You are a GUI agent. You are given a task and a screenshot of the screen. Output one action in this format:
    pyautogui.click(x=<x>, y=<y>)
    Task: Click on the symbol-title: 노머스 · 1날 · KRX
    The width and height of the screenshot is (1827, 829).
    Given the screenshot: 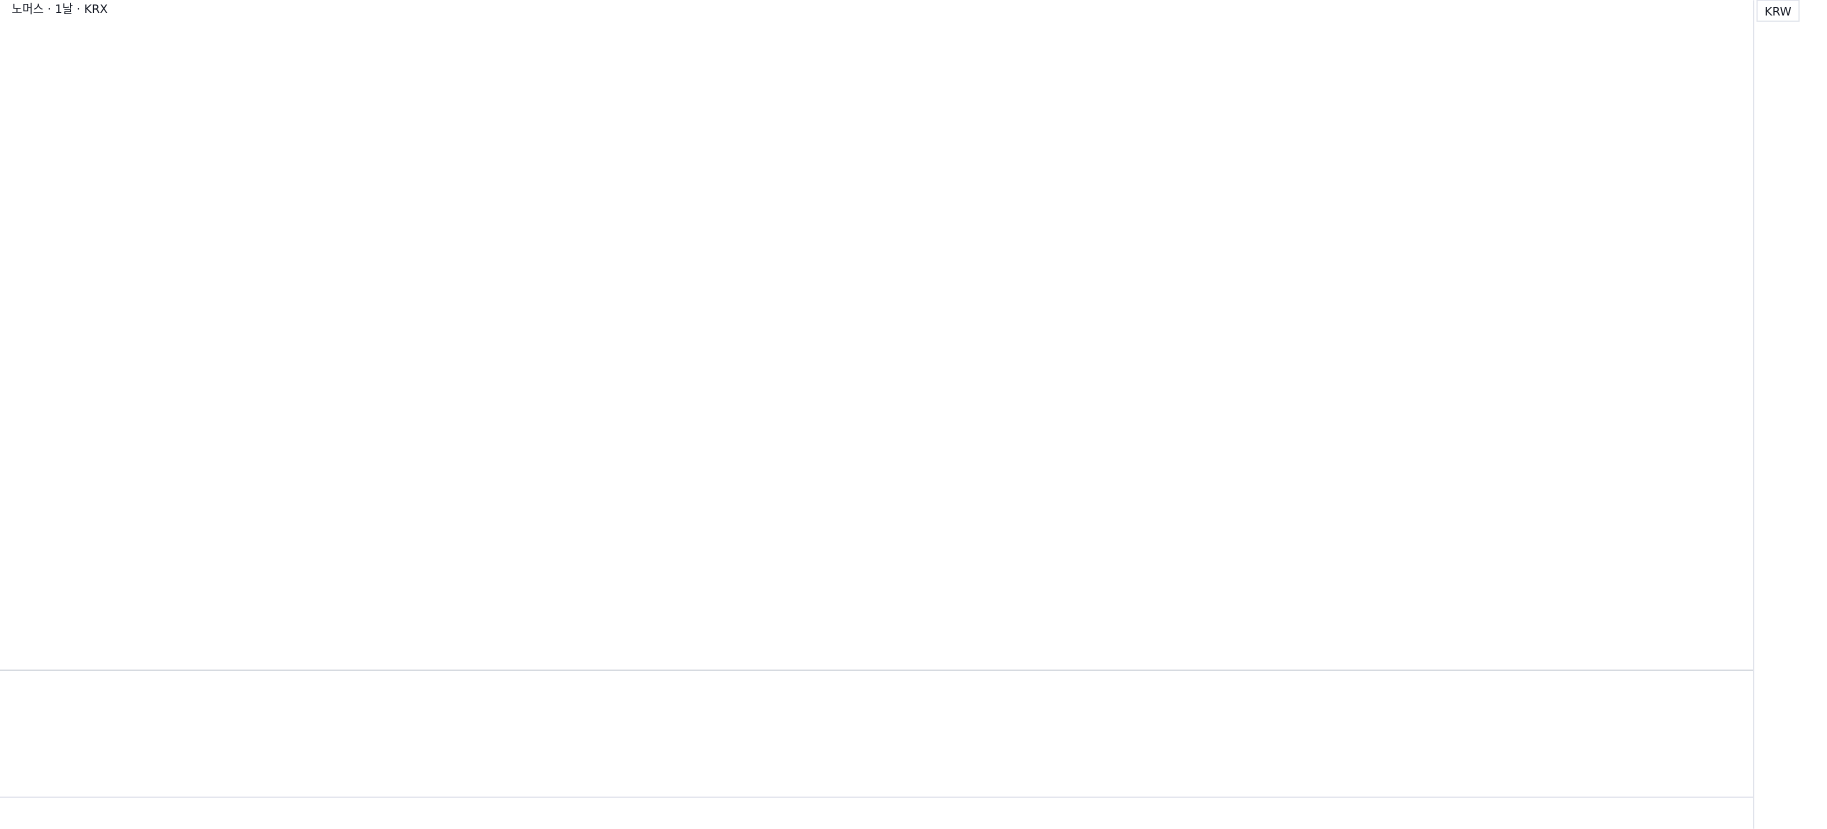 What is the action you would take?
    pyautogui.click(x=60, y=9)
    